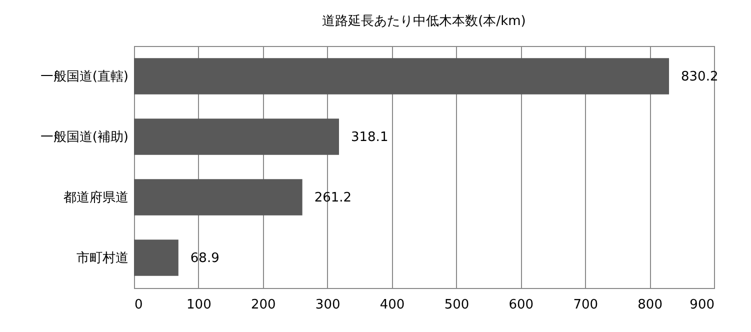 The width and height of the screenshot is (751, 332). I want to click on x-tick-label: 600, so click(521, 305).